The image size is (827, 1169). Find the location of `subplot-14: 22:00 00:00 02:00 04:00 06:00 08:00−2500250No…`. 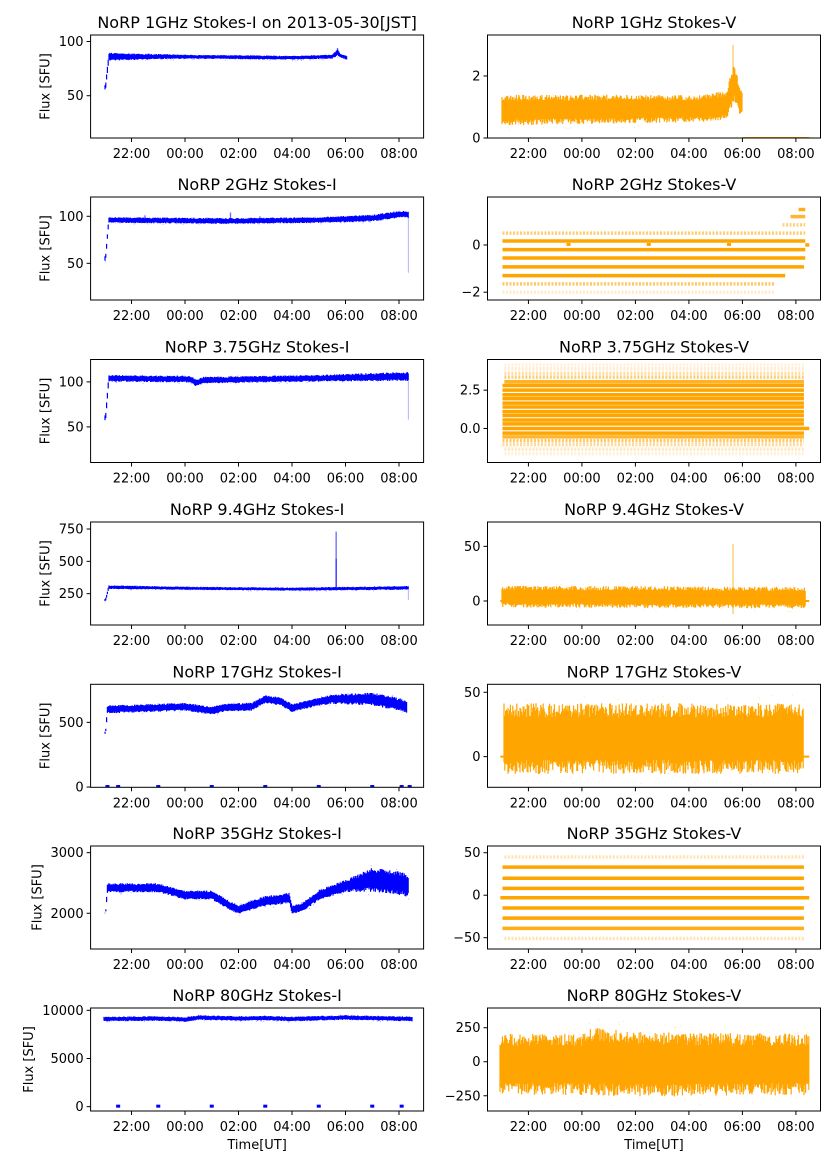

subplot-14: 22:00 00:00 02:00 04:00 06:00 08:00−2500250No… is located at coordinates (633, 1069).